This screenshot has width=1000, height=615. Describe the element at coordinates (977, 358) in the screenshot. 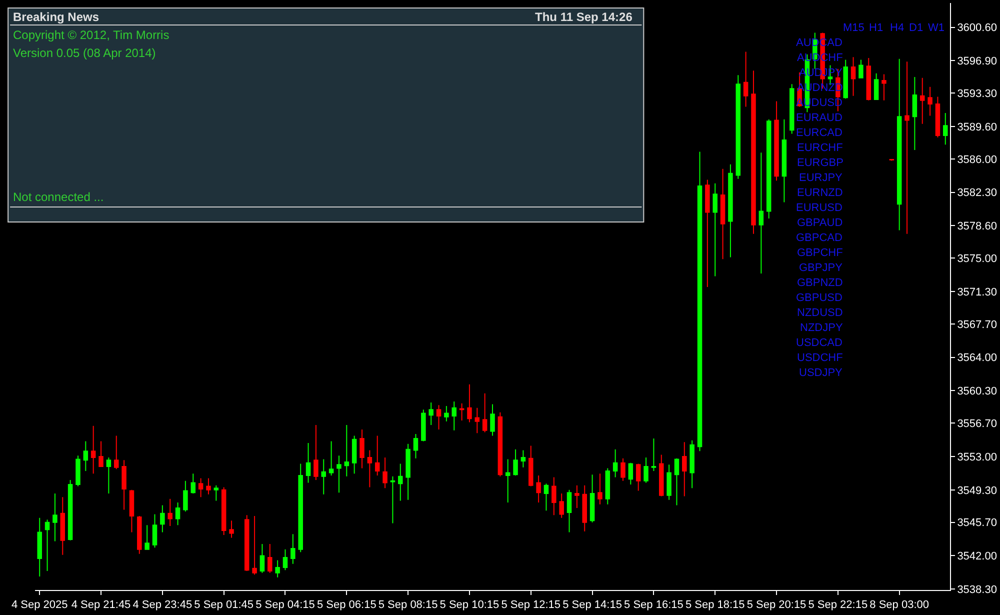

I see `y-tick-label: 3564.00` at that location.